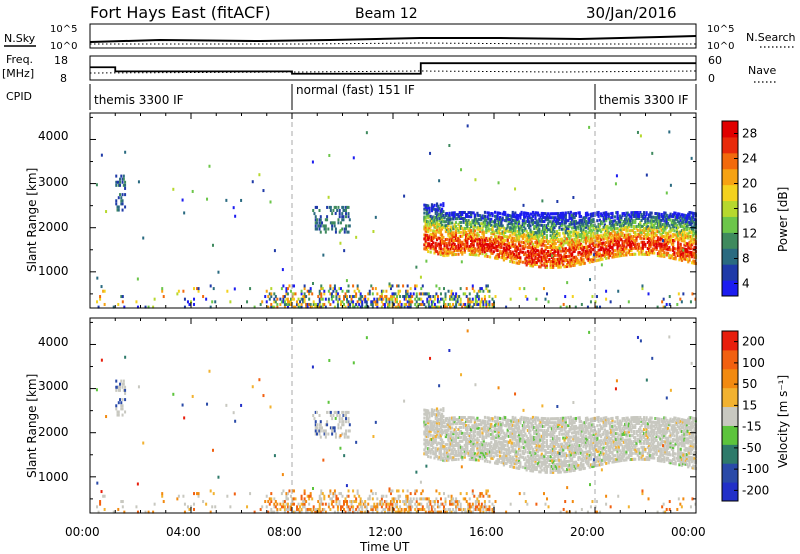 This screenshot has height=554, width=800. What do you see at coordinates (715, 60) in the screenshot?
I see `nave-tick-top: 60` at bounding box center [715, 60].